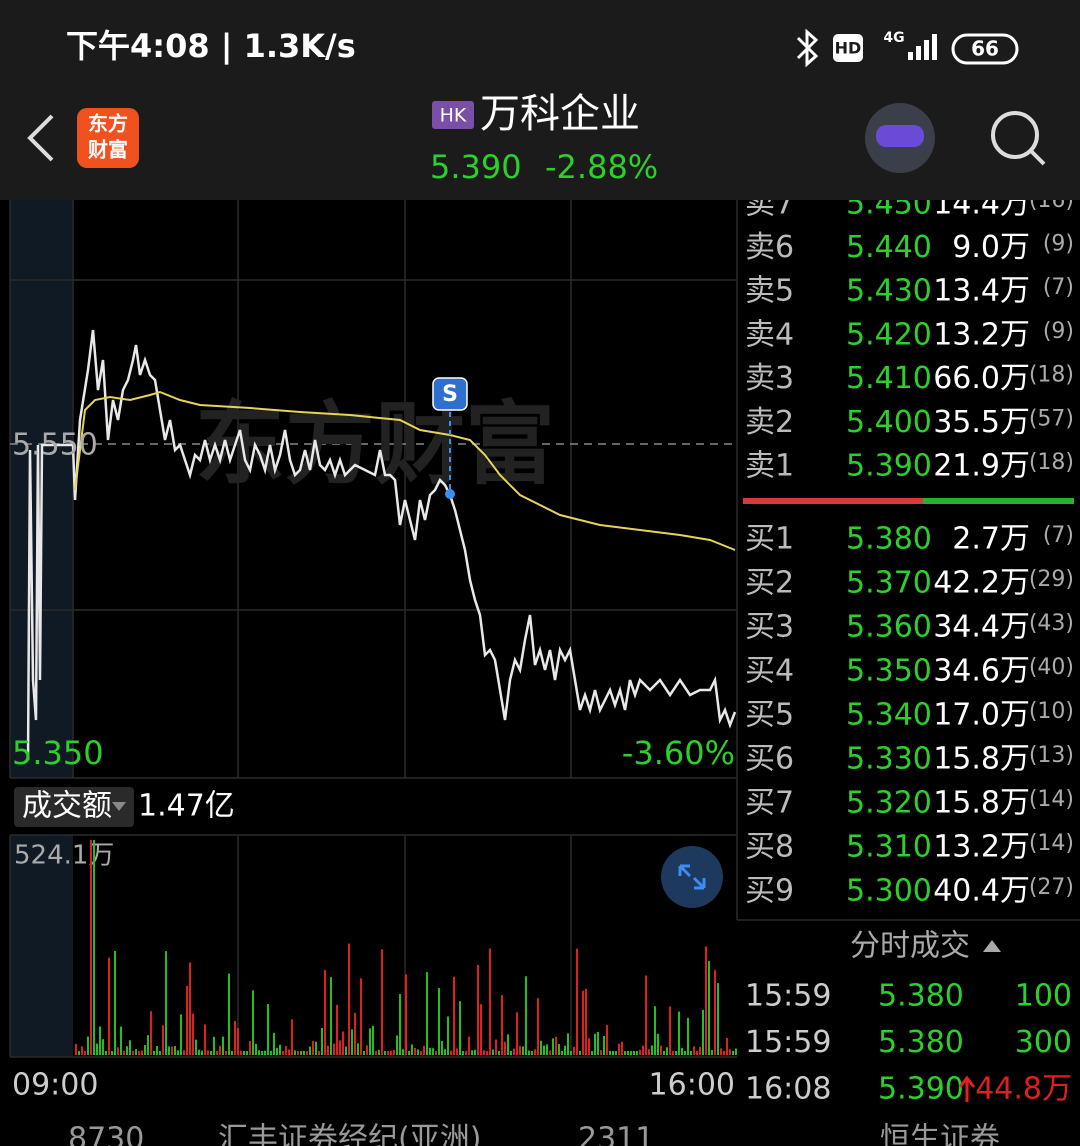  Describe the element at coordinates (889, 334) in the screenshot. I see `book-price: 5.420` at that location.